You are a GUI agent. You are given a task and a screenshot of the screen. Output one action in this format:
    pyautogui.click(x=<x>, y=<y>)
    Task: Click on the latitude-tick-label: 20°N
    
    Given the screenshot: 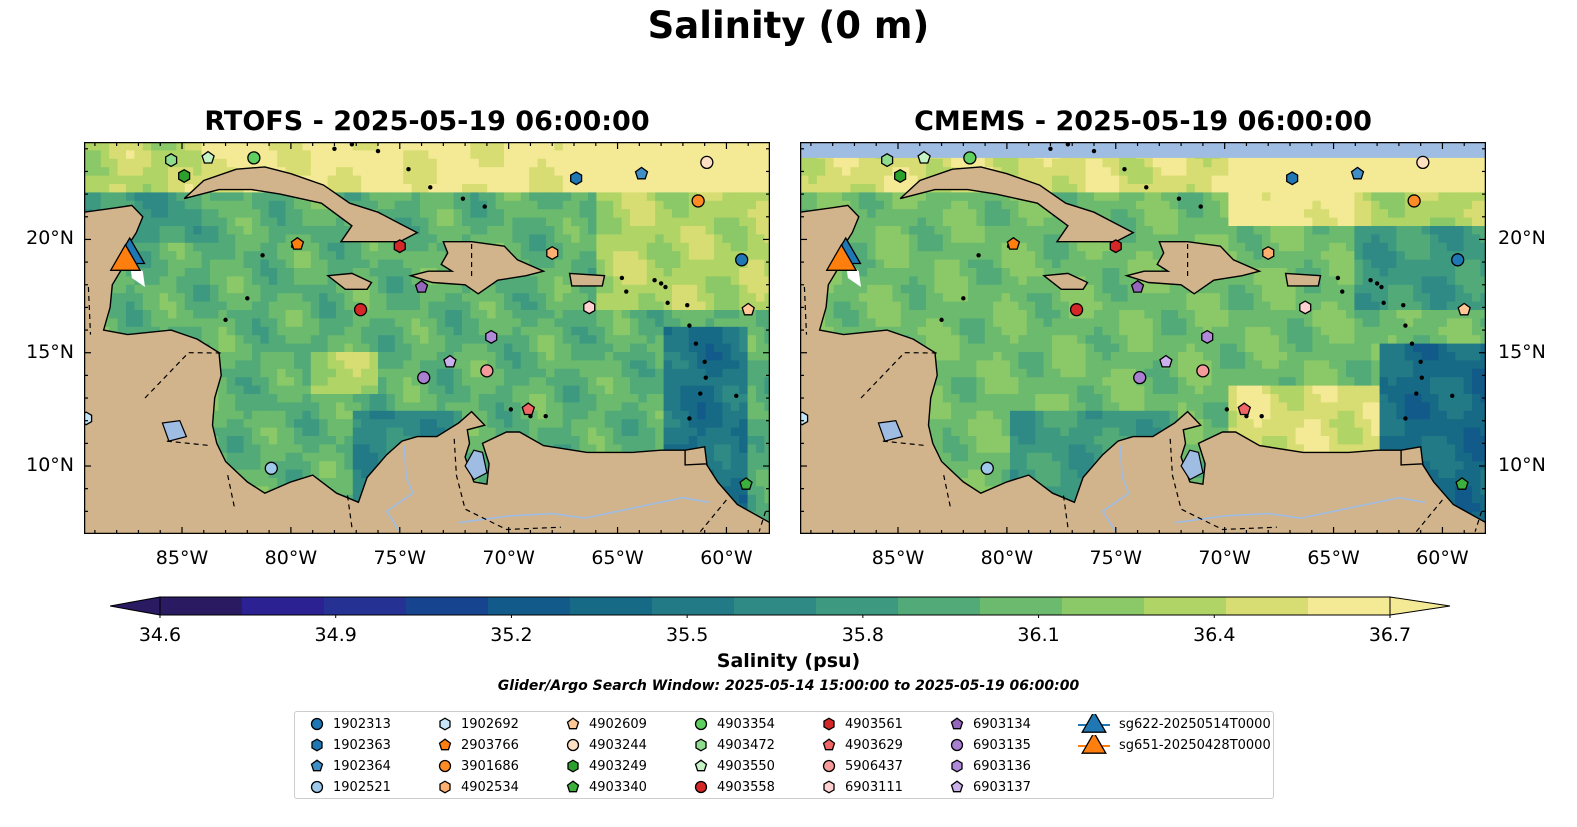 What is the action you would take?
    pyautogui.click(x=50, y=238)
    